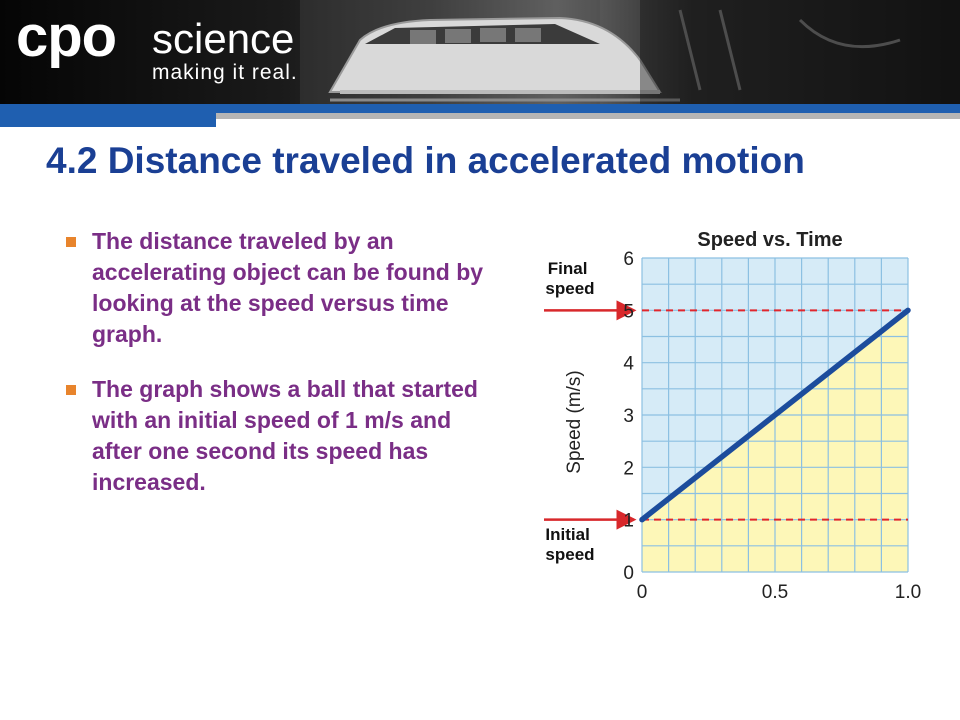 Image resolution: width=960 pixels, height=720 pixels. I want to click on header-divider, so click(480, 108).